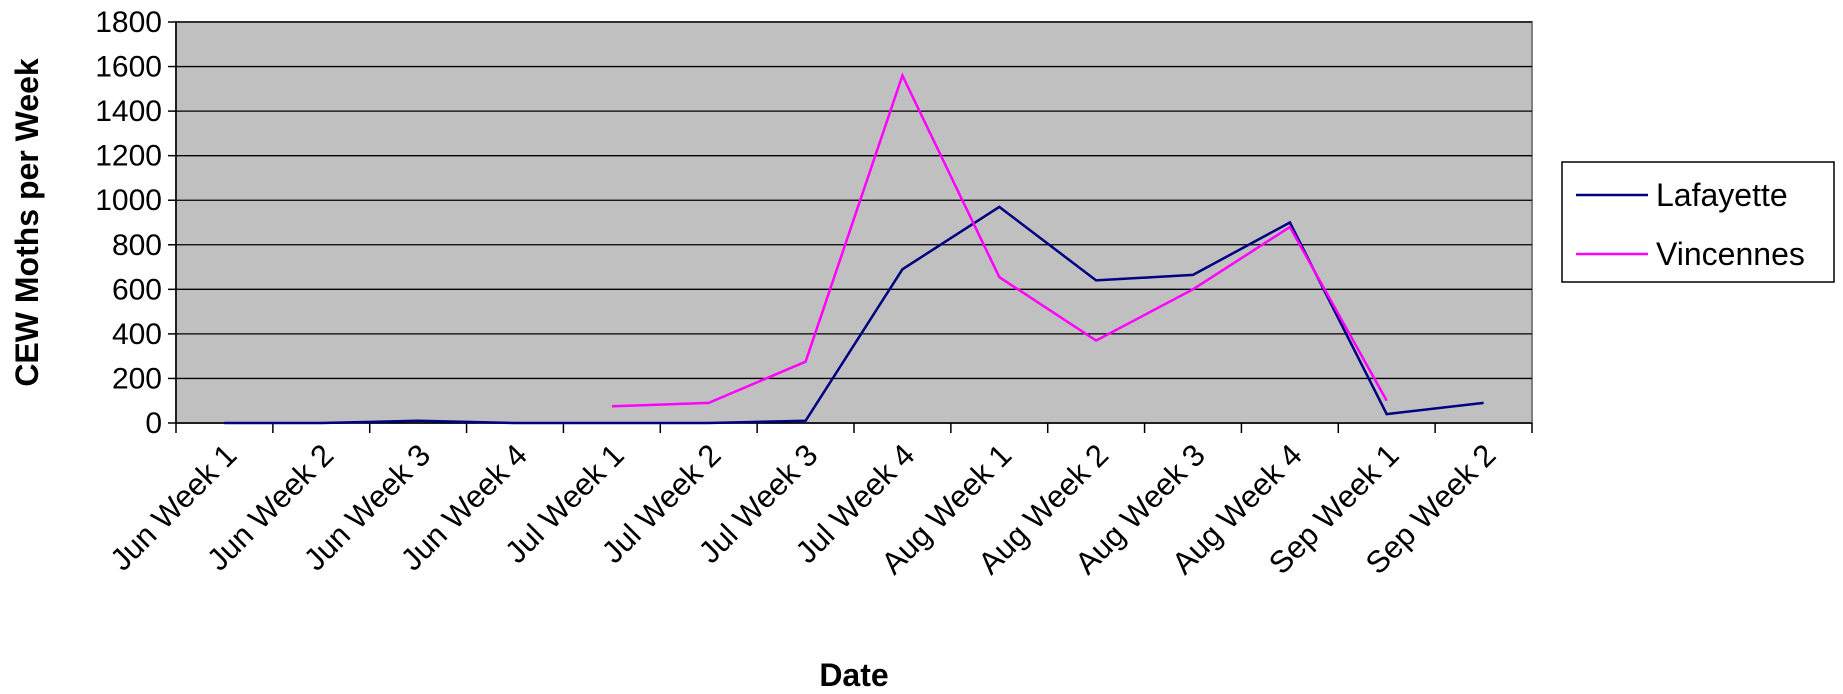  What do you see at coordinates (27, 222) in the screenshot?
I see `y-axis-title: CEW Moths per Week` at bounding box center [27, 222].